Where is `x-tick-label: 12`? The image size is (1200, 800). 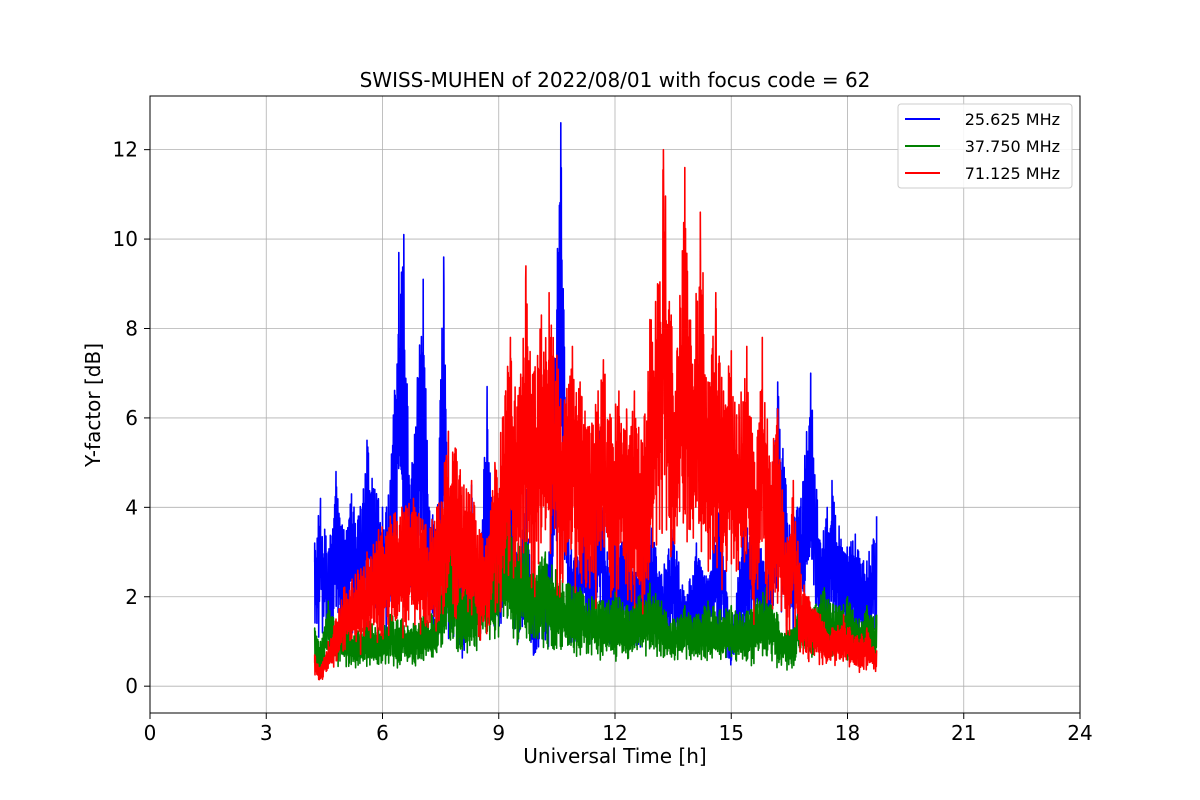
x-tick-label: 12 is located at coordinates (614, 733).